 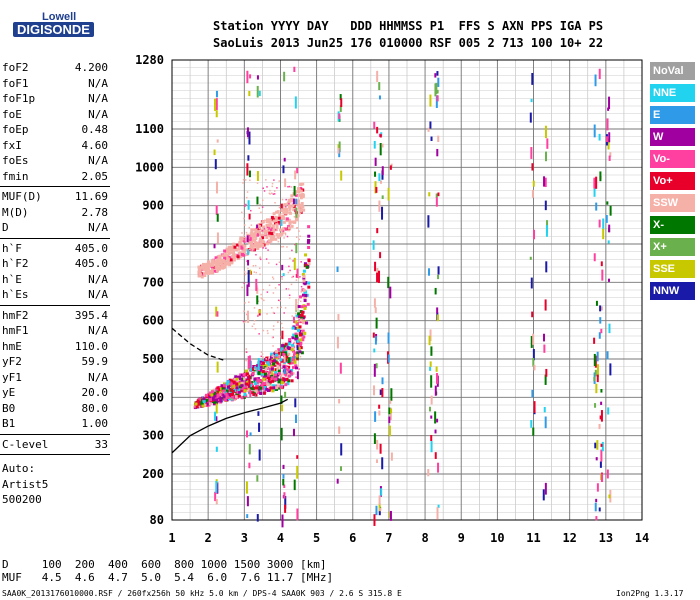 I want to click on param-row-d: D N/A, so click(x=55, y=227).